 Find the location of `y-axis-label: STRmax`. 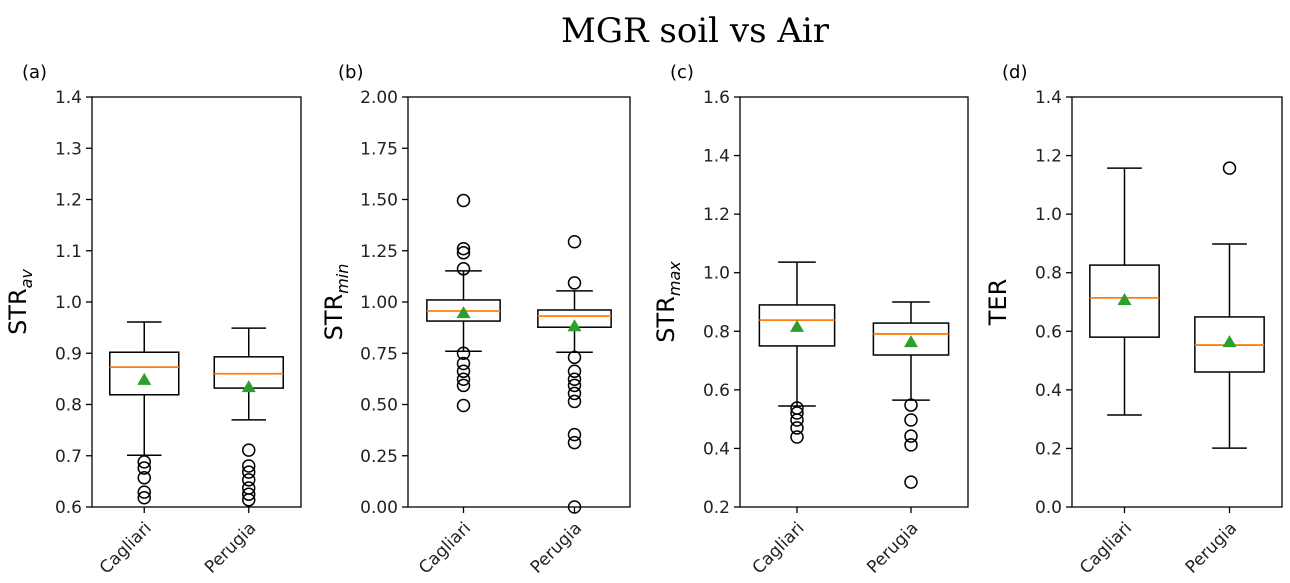

y-axis-label: STRmax is located at coordinates (668, 302).